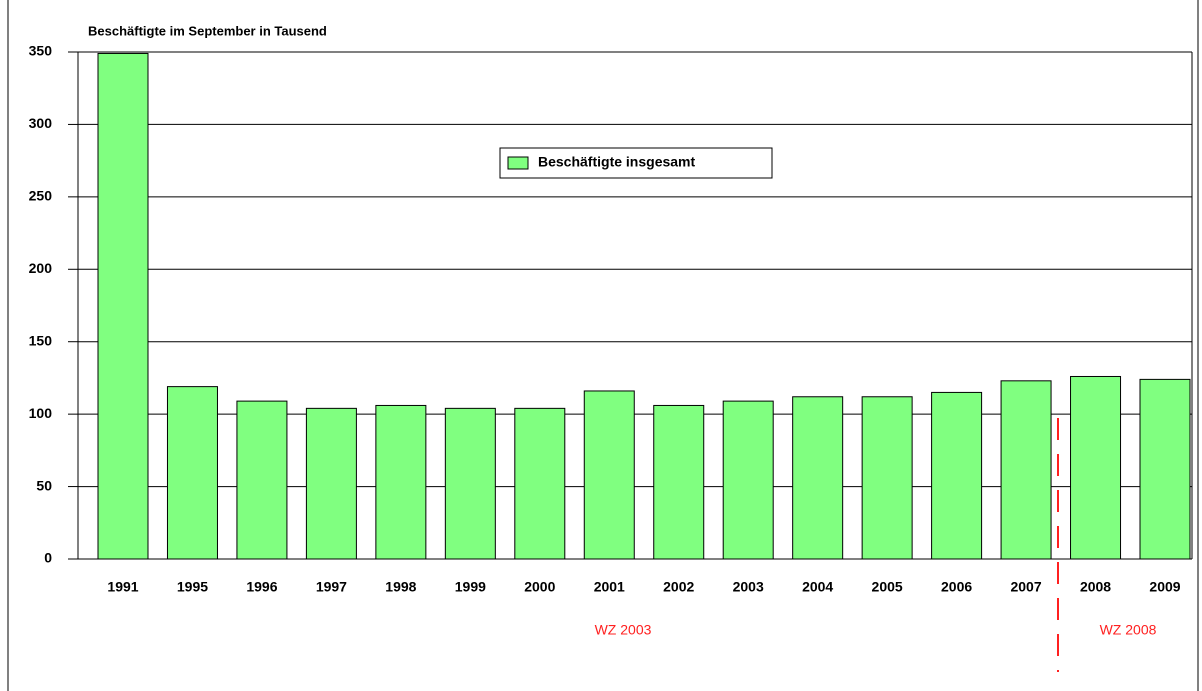 Image resolution: width=1202 pixels, height=691 pixels. I want to click on x-tick-label: 1997, so click(331, 587).